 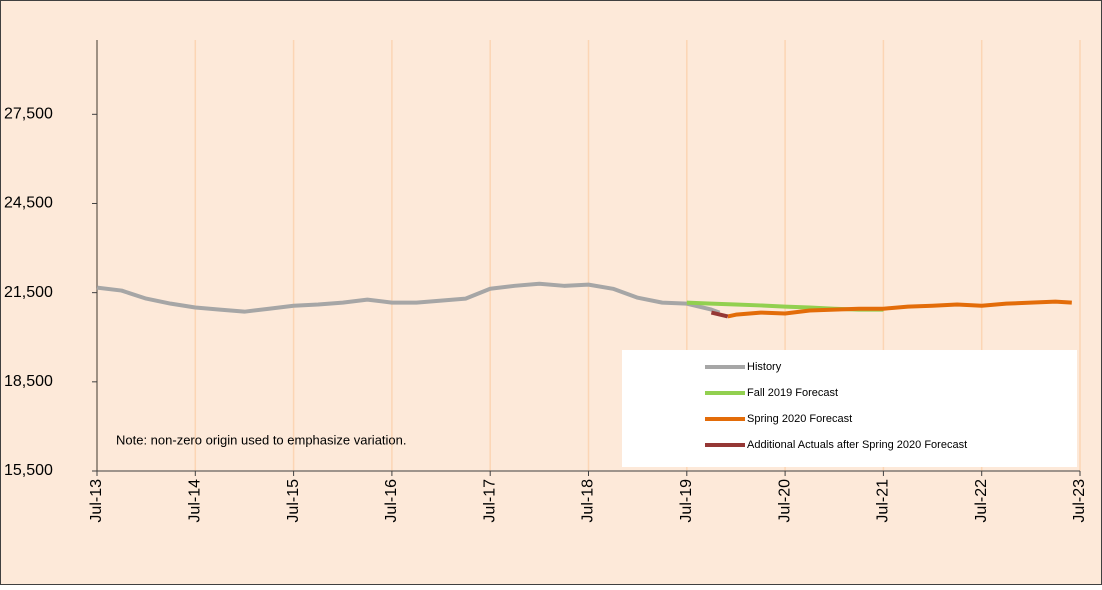 I want to click on x-tick-label: Jul-14, so click(x=195, y=501).